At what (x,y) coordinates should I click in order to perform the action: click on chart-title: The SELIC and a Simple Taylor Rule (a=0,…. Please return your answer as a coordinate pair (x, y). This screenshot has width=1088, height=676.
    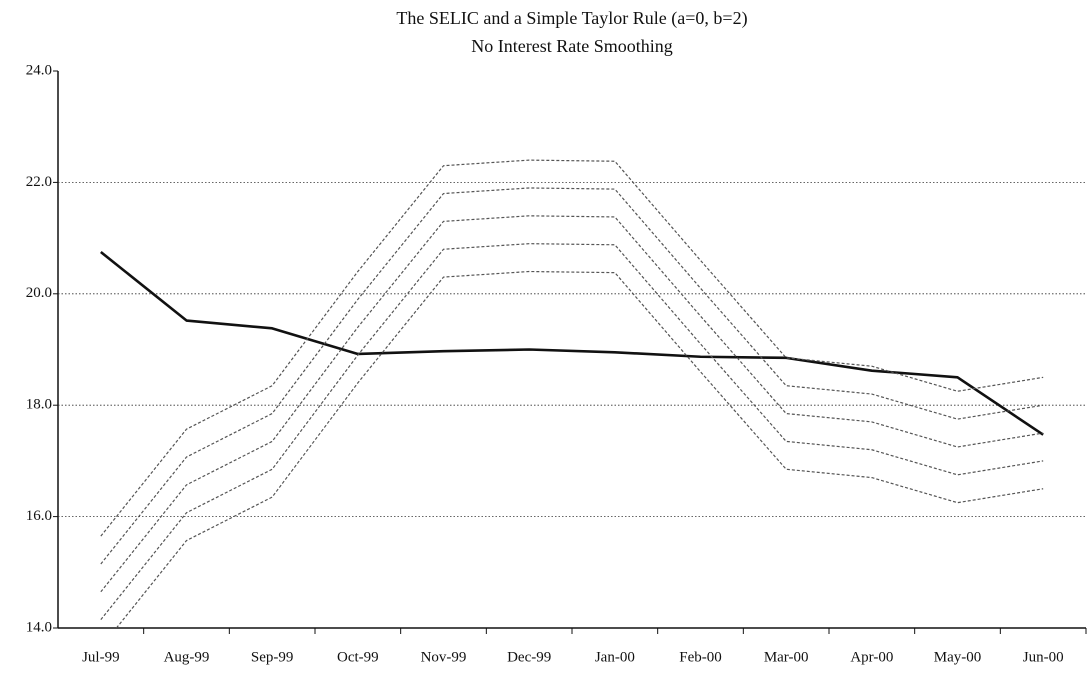
    Looking at the image, I should click on (571, 18).